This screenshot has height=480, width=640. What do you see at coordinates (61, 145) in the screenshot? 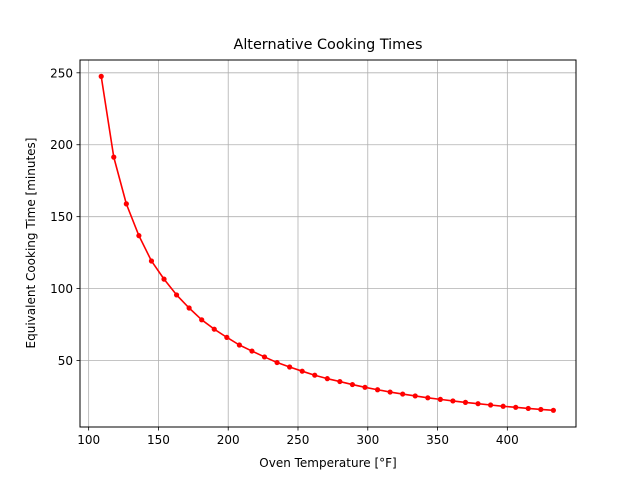
I see `y-tick-label: 200` at bounding box center [61, 145].